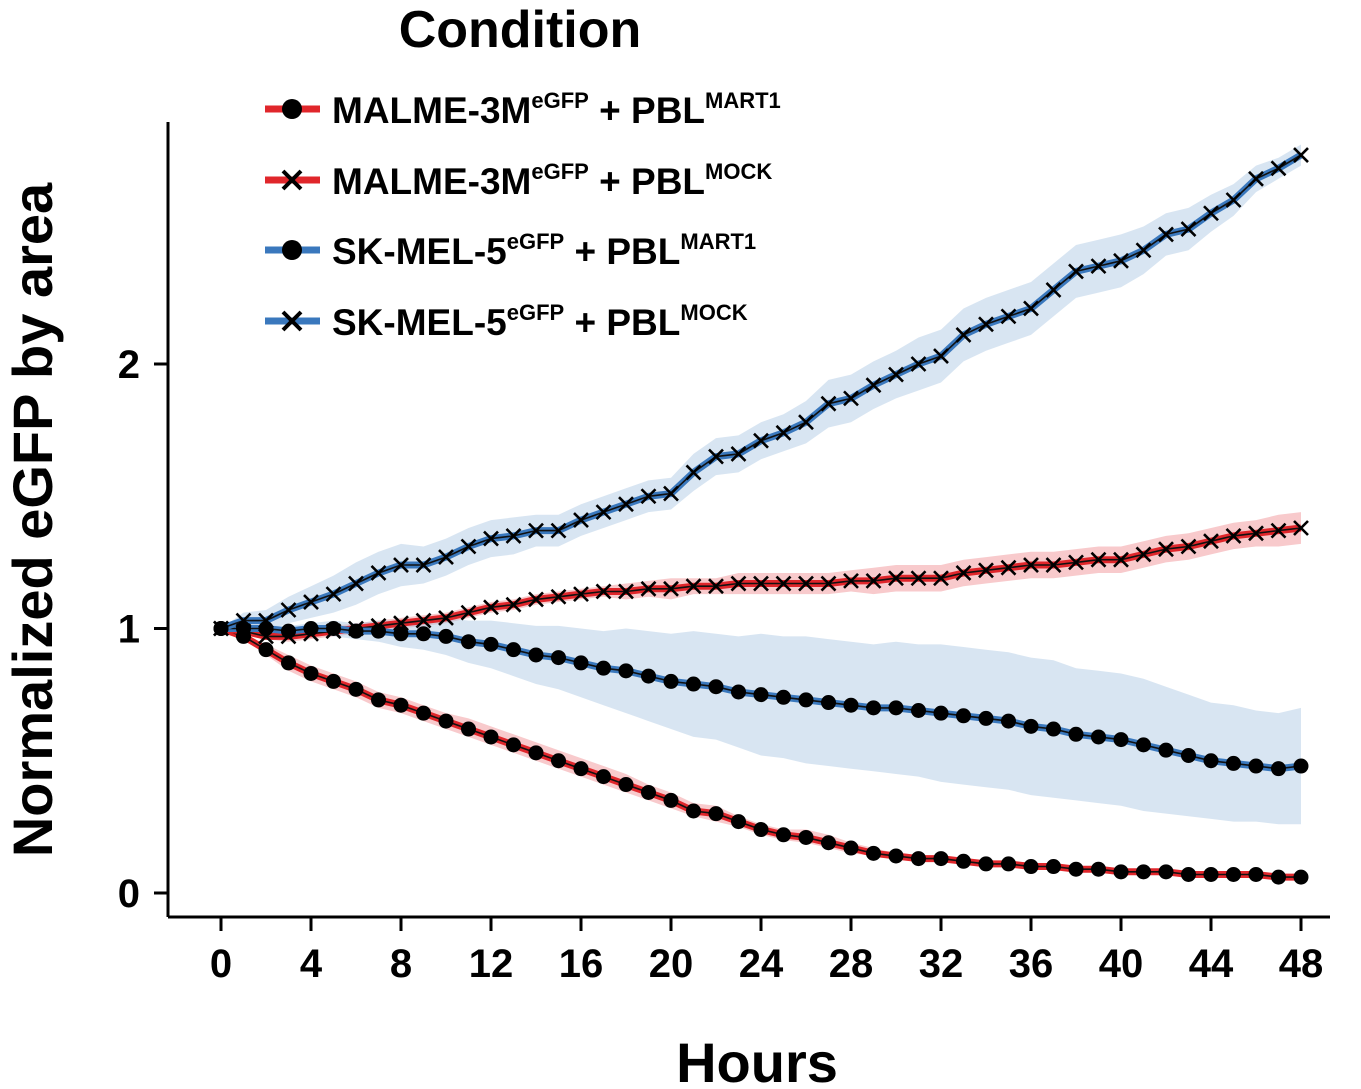 Image resolution: width=1361 pixels, height=1089 pixels. Describe the element at coordinates (311, 964) in the screenshot. I see `x-tick-label: 4` at that location.